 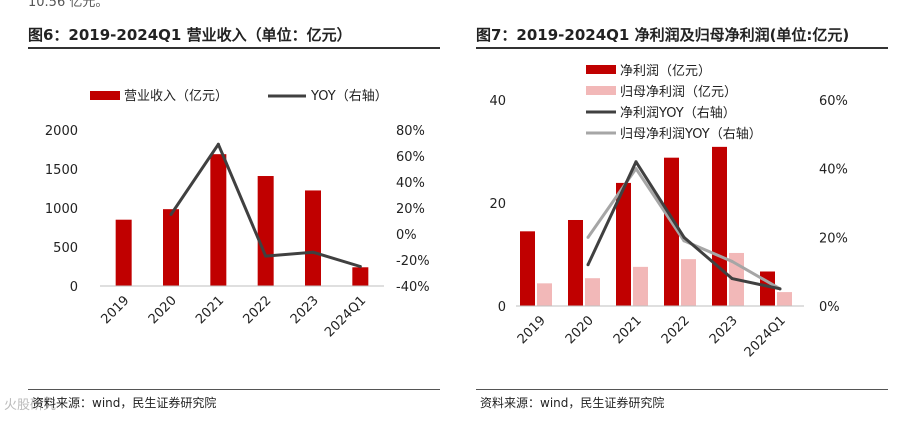 What do you see at coordinates (497, 204) in the screenshot?
I see `y-left-tick-label: 20` at bounding box center [497, 204].